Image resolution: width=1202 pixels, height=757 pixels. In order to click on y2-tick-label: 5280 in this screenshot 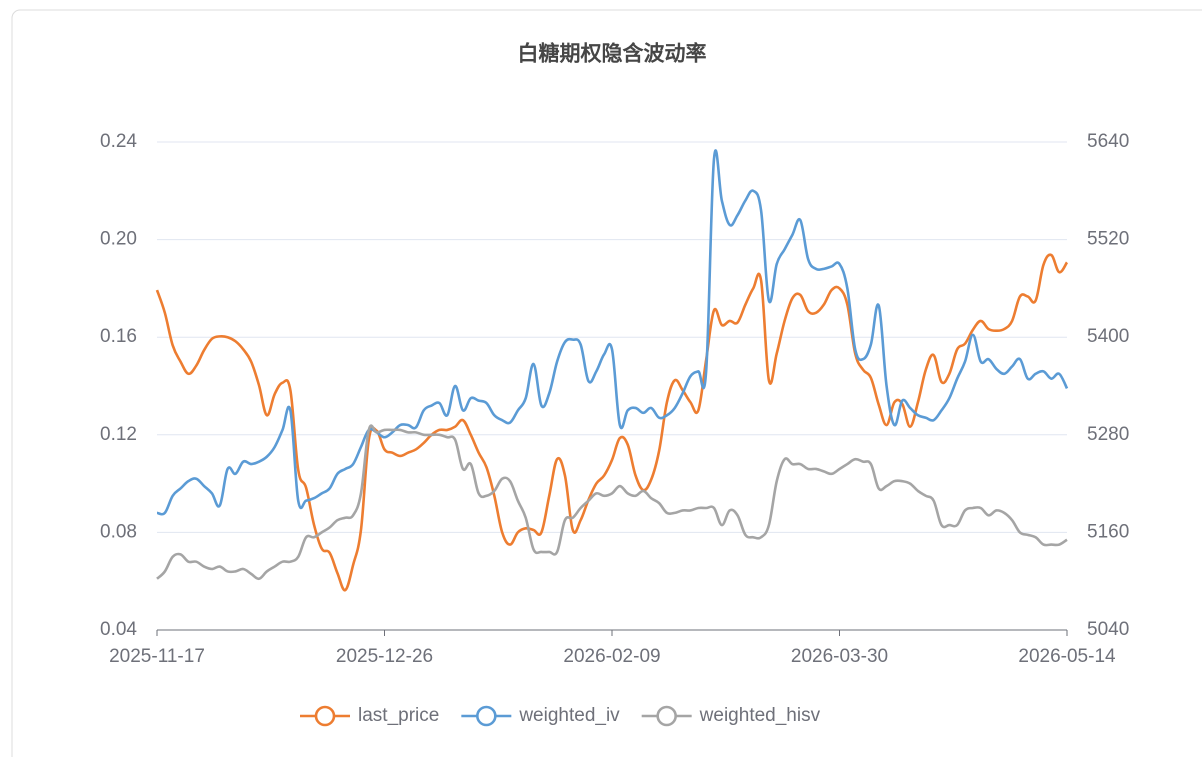, I will do `click(1108, 434)`.